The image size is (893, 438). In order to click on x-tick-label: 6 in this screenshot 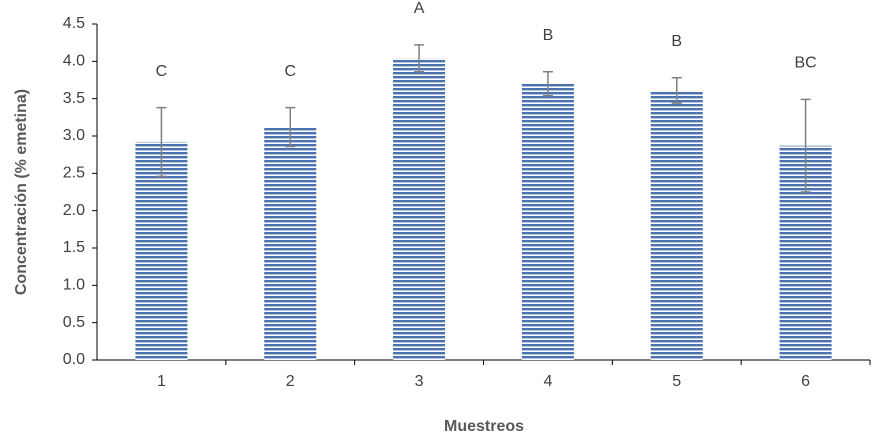, I will do `click(805, 381)`.